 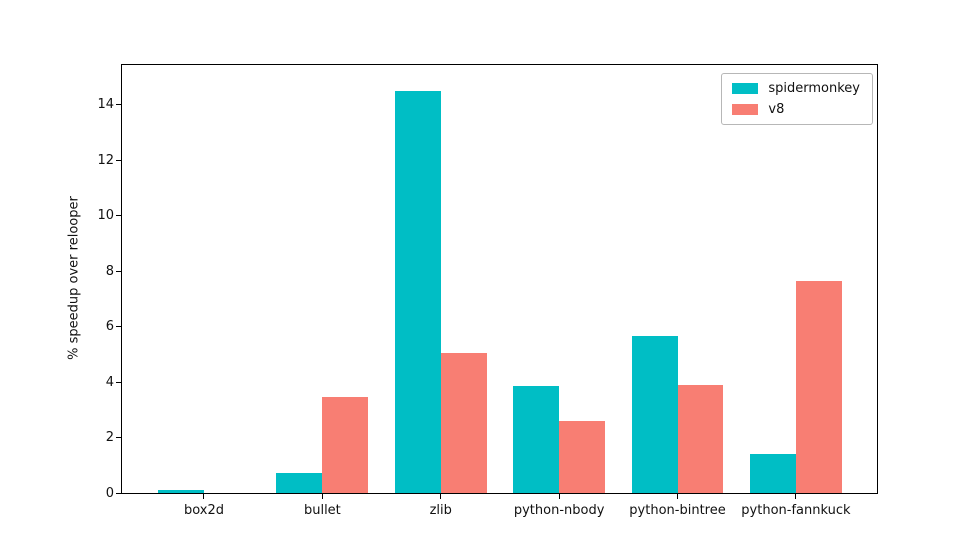 I want to click on y-tick-label-6: 6, so click(x=109, y=327).